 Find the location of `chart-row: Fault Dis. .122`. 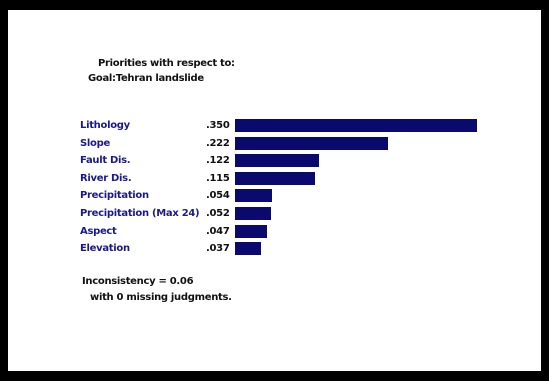

chart-row: Fault Dis. .122 is located at coordinates (274, 162).